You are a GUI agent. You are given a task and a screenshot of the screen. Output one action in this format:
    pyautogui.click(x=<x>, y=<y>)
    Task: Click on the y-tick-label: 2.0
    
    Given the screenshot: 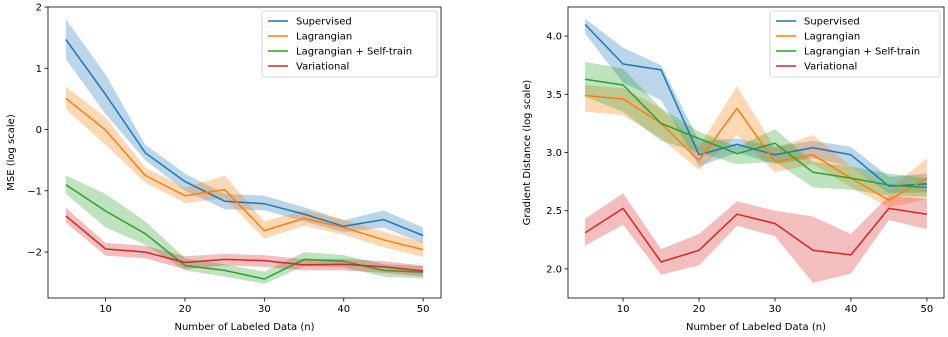 What is the action you would take?
    pyautogui.click(x=554, y=269)
    